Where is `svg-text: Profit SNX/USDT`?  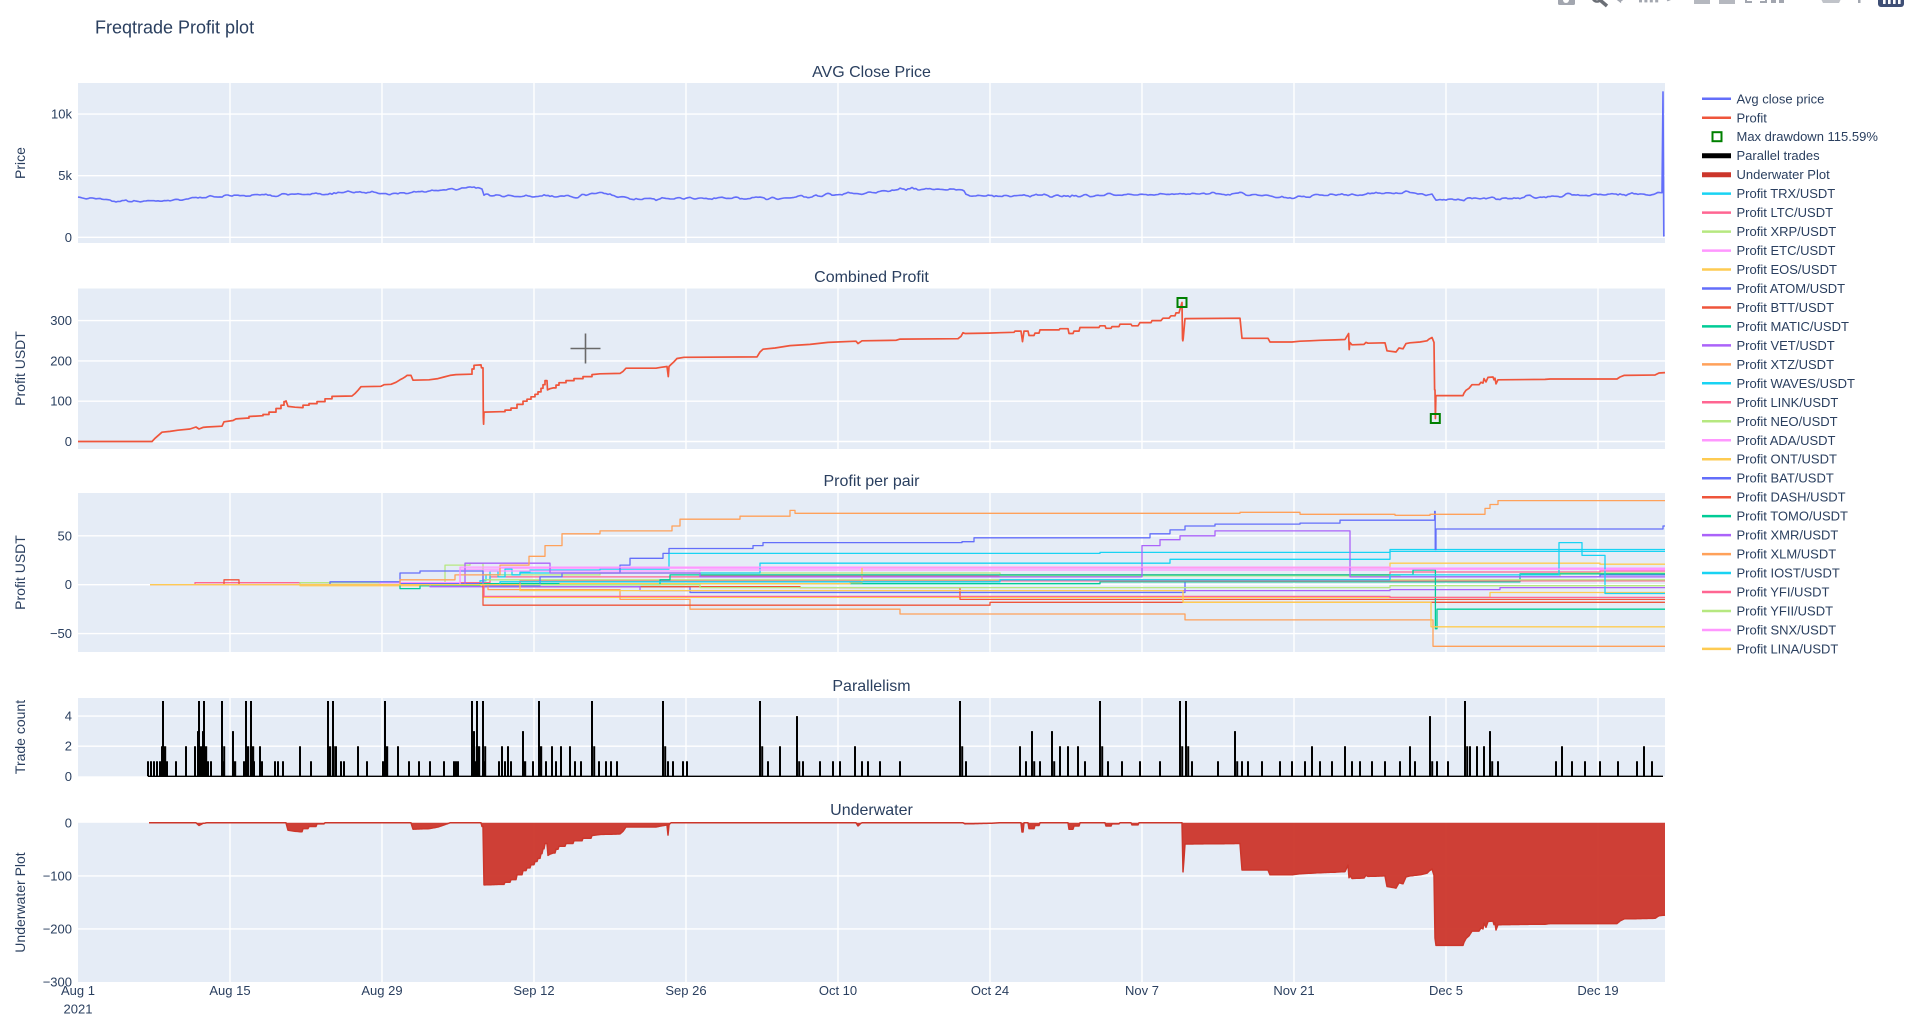
svg-text: Profit SNX/USDT is located at coordinates (1787, 630).